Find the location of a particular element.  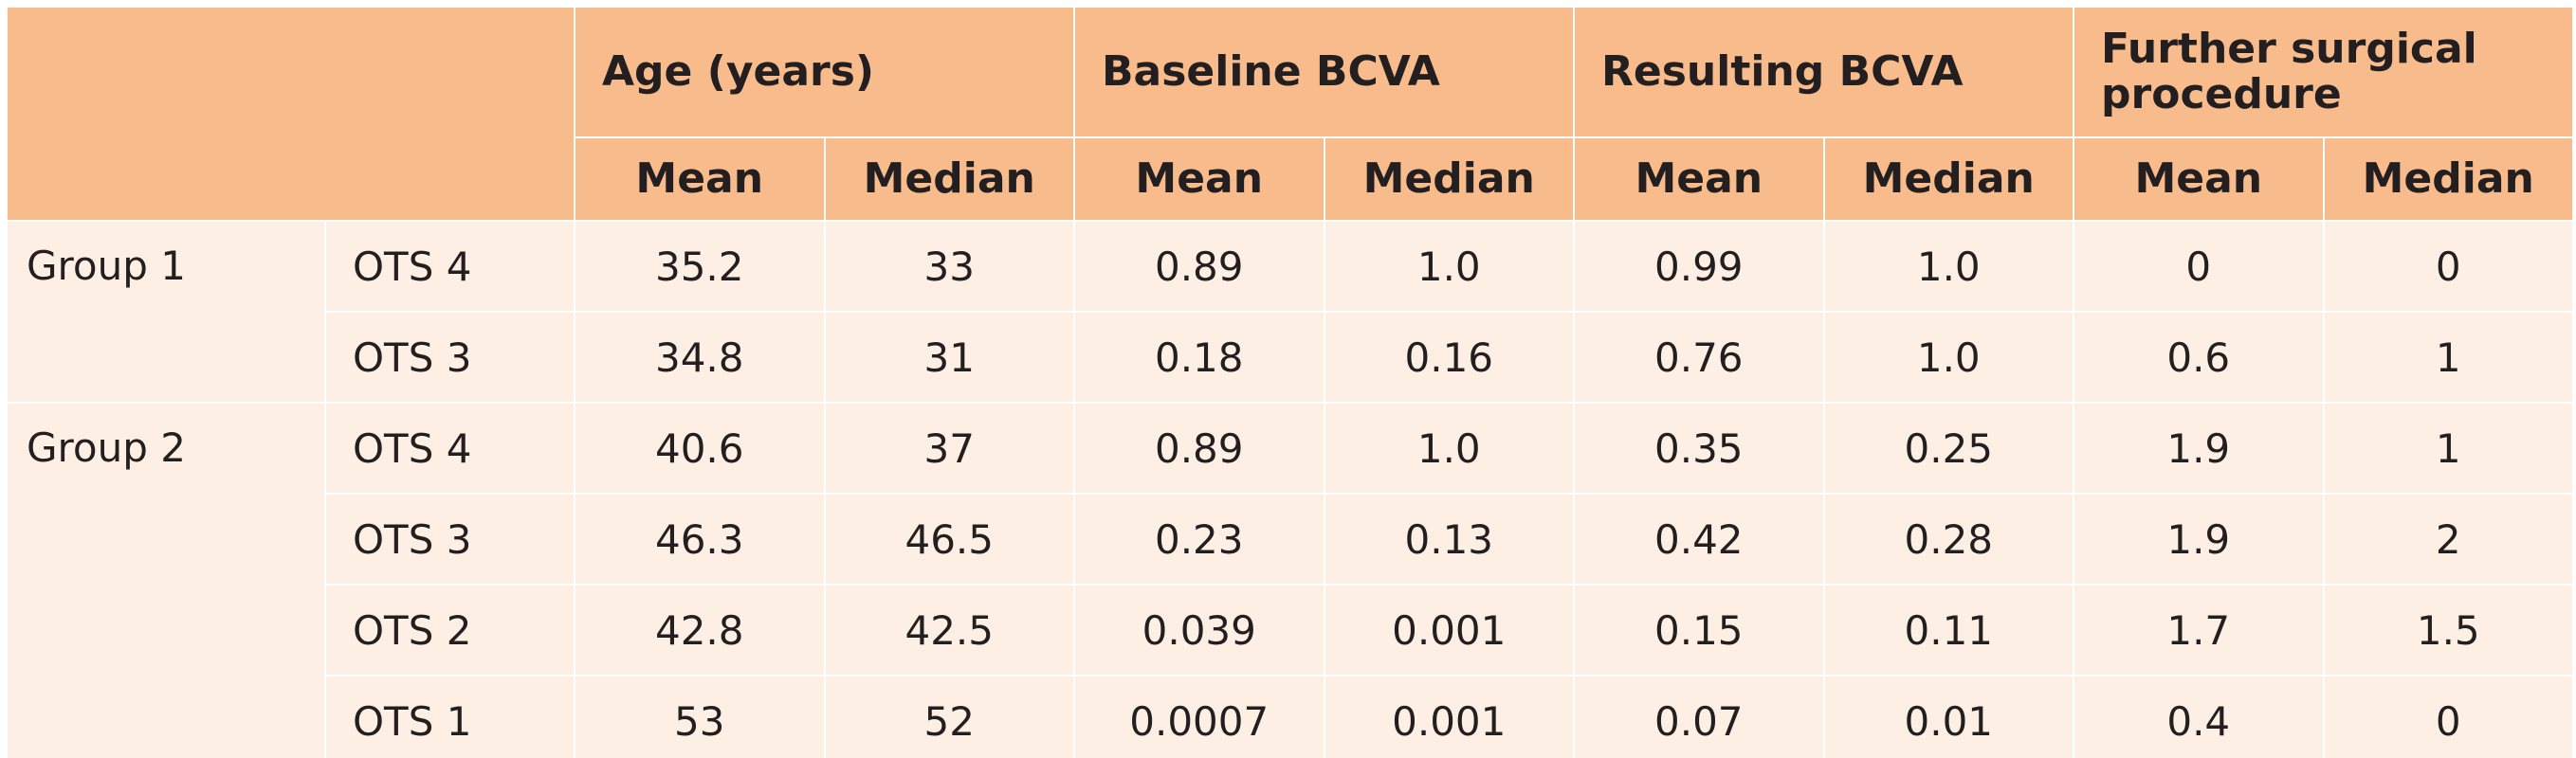

table-row: OTS 3 34.8 31 0.18 0.16 0.76 1.0 0.6 1 is located at coordinates (1291, 357).